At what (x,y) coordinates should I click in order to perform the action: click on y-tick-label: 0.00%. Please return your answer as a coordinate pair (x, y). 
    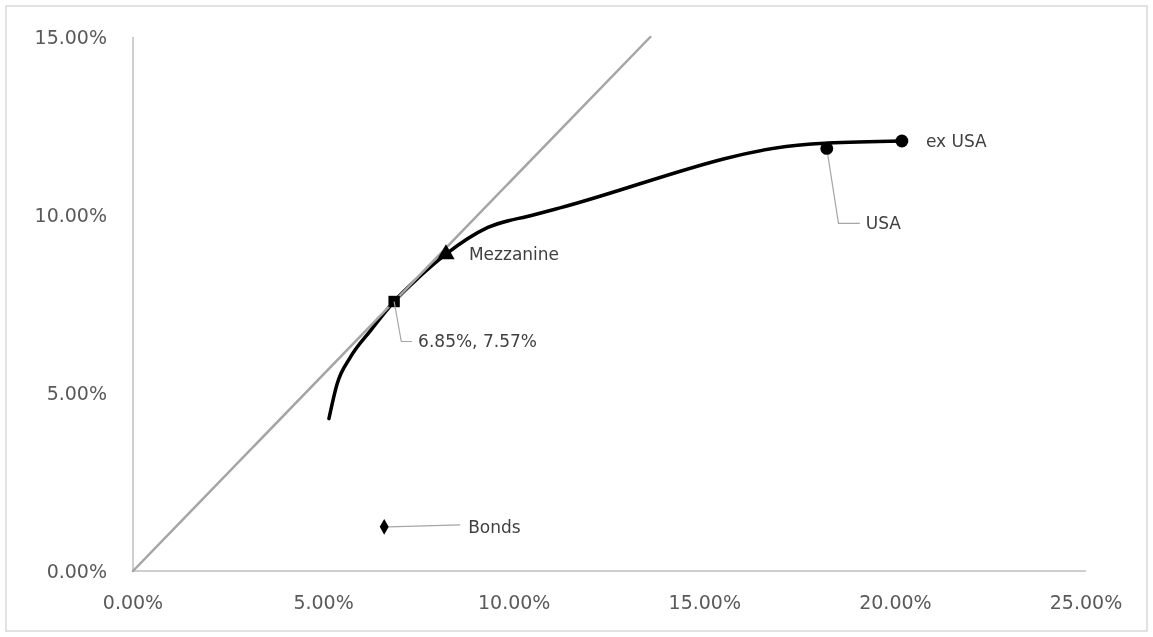
    Looking at the image, I should click on (76, 570).